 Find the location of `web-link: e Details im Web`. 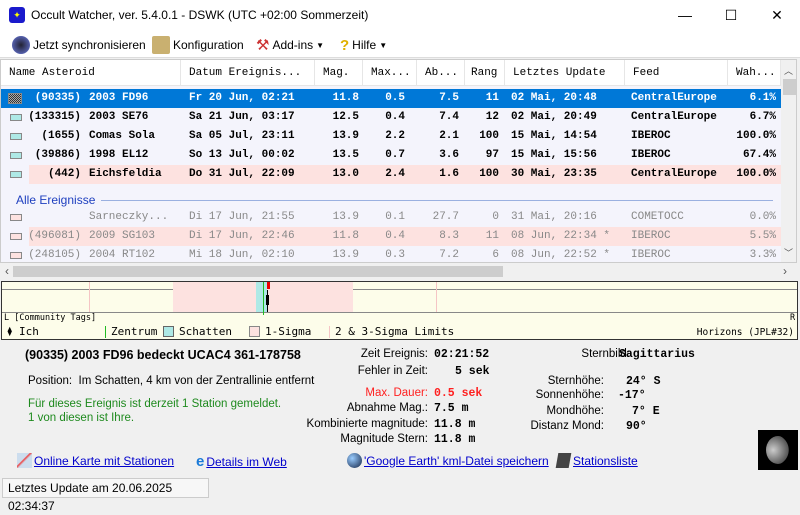

web-link: e Details im Web is located at coordinates (241, 461).